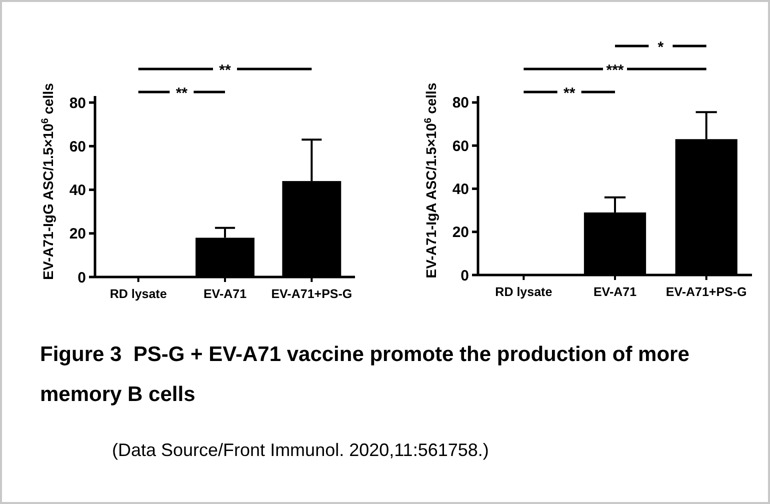  I want to click on text: (Data Source/Front Immunol. 2020,11:561758.), so click(300, 450).